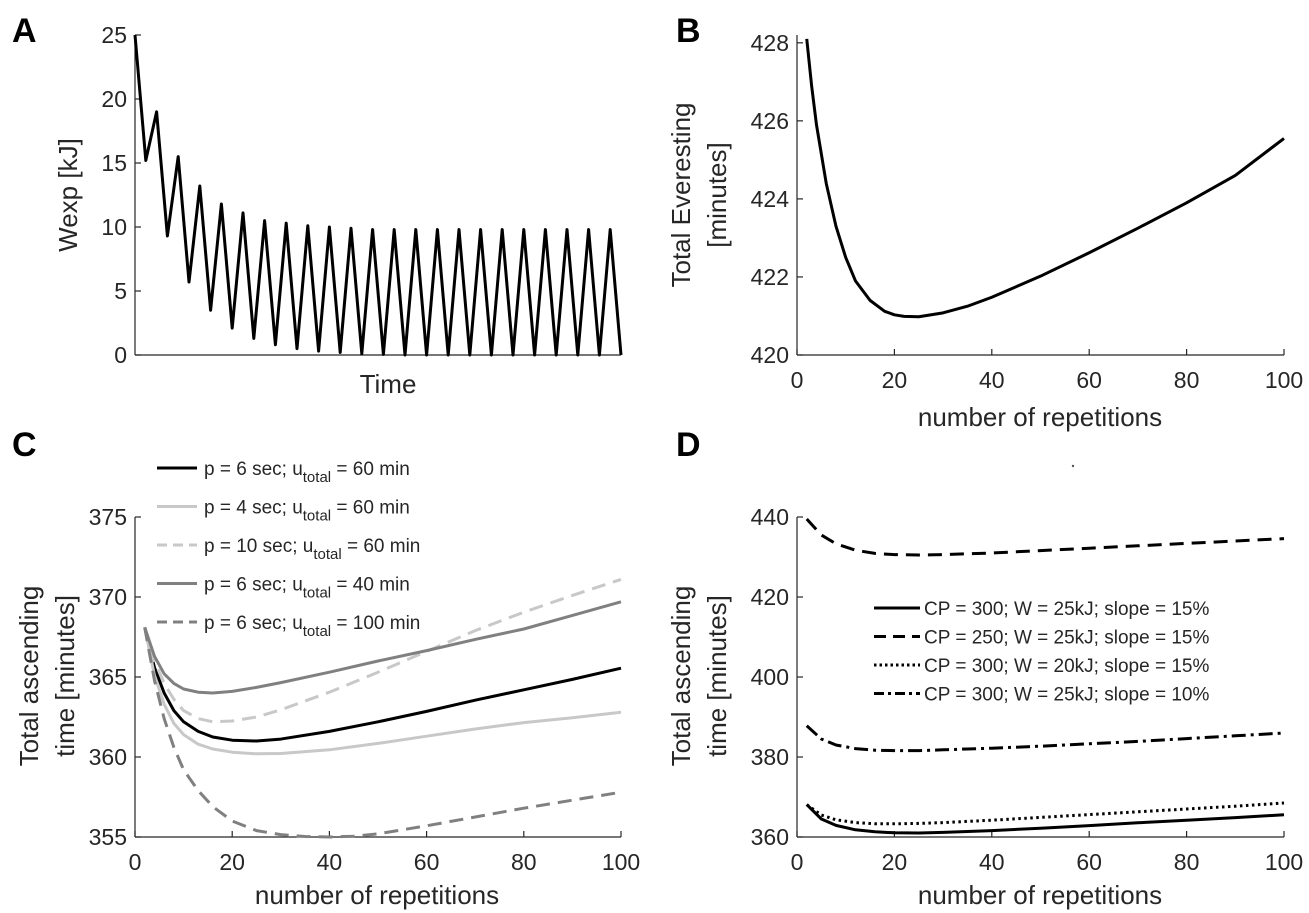 Image resolution: width=1309 pixels, height=913 pixels. What do you see at coordinates (120, 291) in the screenshot?
I see `y-tick-label: 5` at bounding box center [120, 291].